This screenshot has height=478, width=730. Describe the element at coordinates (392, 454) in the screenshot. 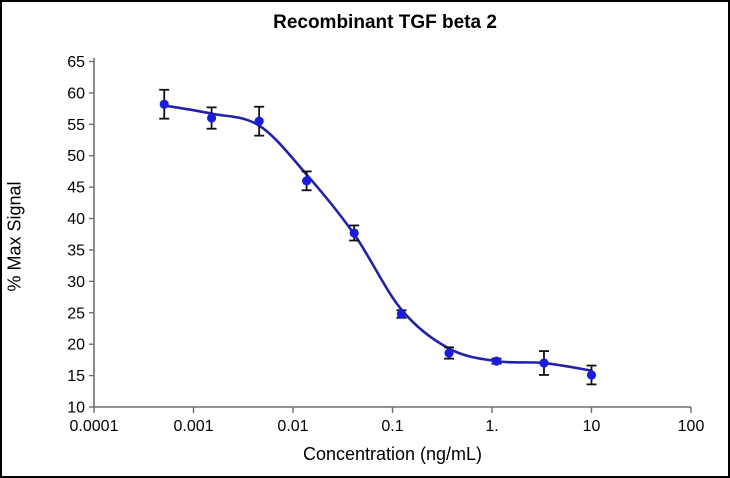

I see `x-axis-title: Concentration (ng/mL)` at that location.